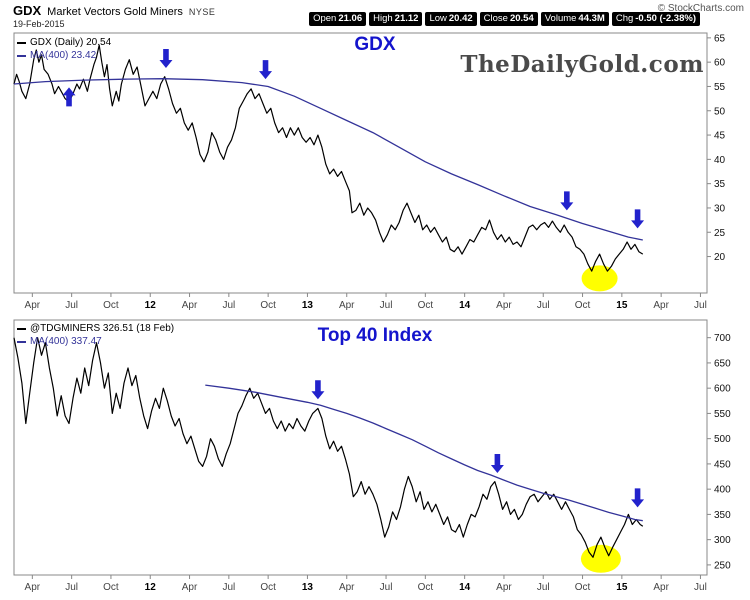  Describe the element at coordinates (375, 335) in the screenshot. I see `top40-chart-title: Top 40 Index` at that location.